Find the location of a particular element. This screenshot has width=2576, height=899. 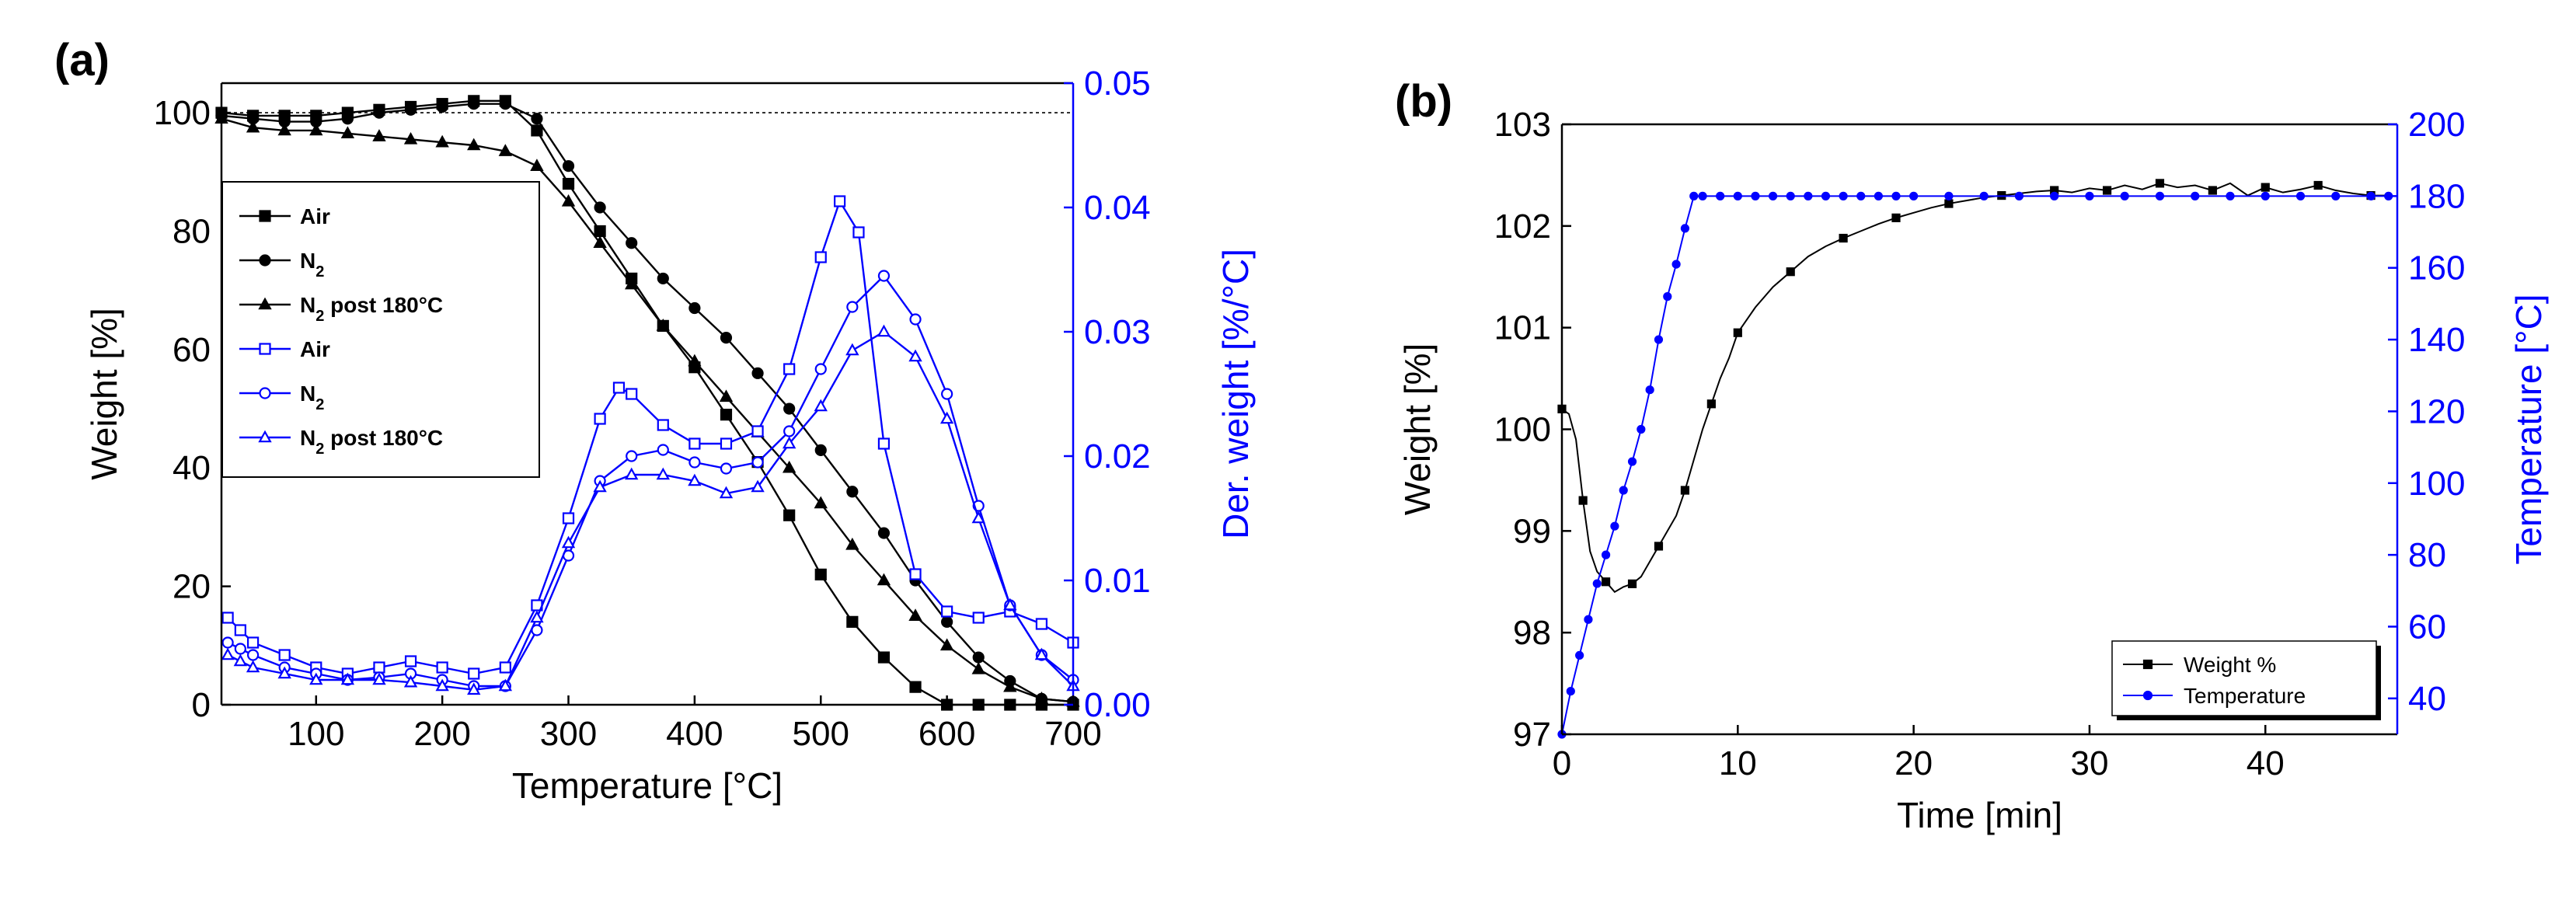

chart-0-panel-label: (a) is located at coordinates (82, 60).